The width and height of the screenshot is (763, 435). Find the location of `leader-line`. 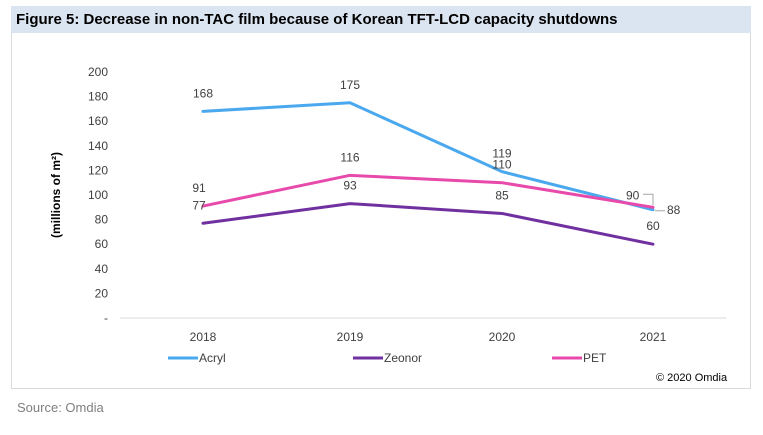

leader-line is located at coordinates (648, 199).